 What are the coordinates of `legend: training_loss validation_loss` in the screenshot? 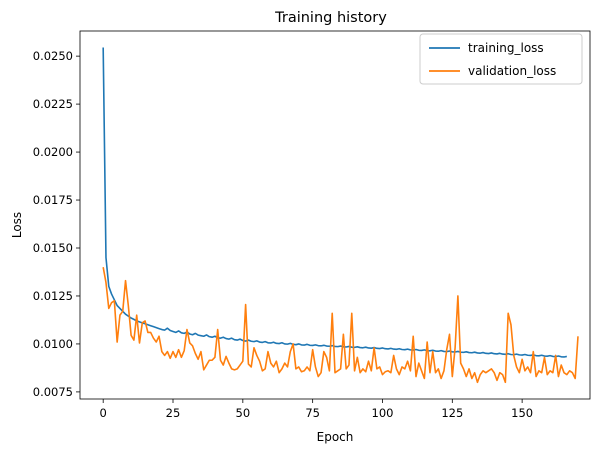 It's located at (501, 59).